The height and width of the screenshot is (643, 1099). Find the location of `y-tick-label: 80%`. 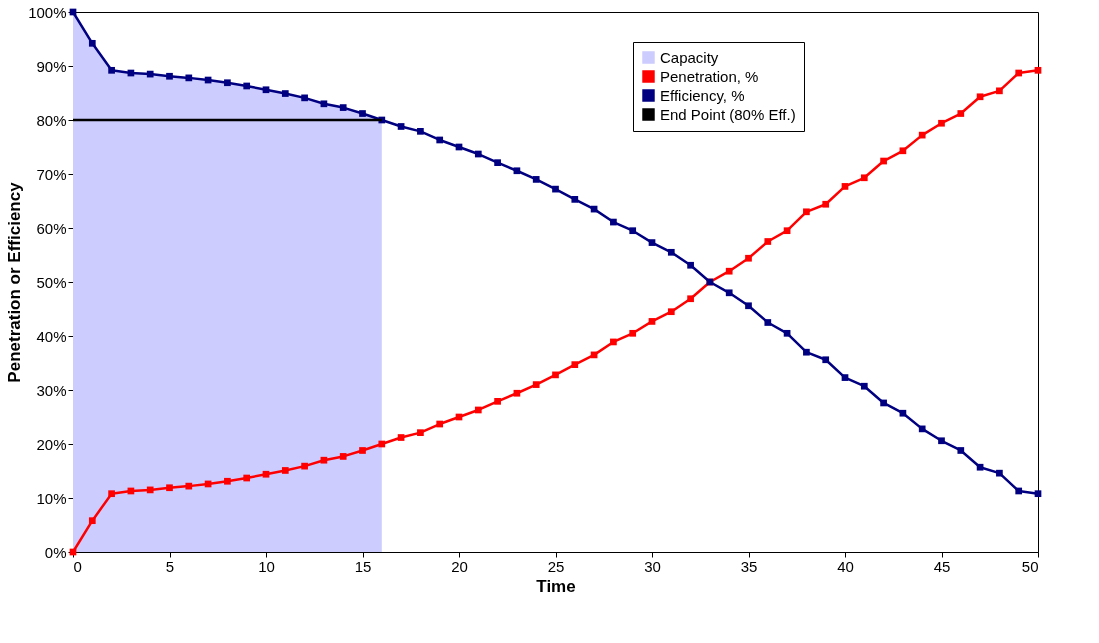

y-tick-label: 80% is located at coordinates (51, 120).